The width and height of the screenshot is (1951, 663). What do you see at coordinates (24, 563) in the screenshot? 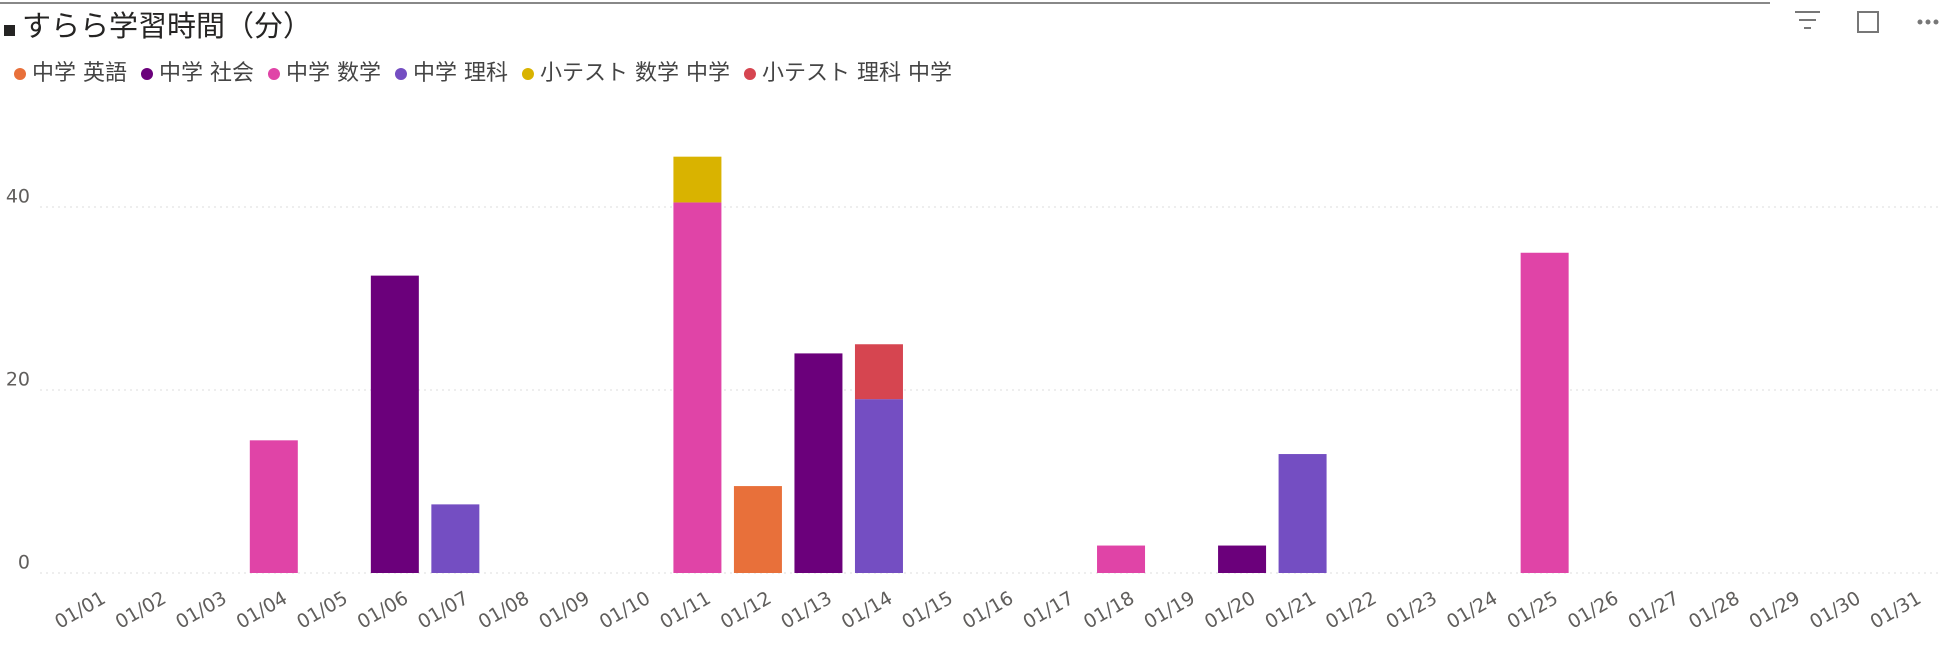
I see `y-tick-label: 0` at bounding box center [24, 563].